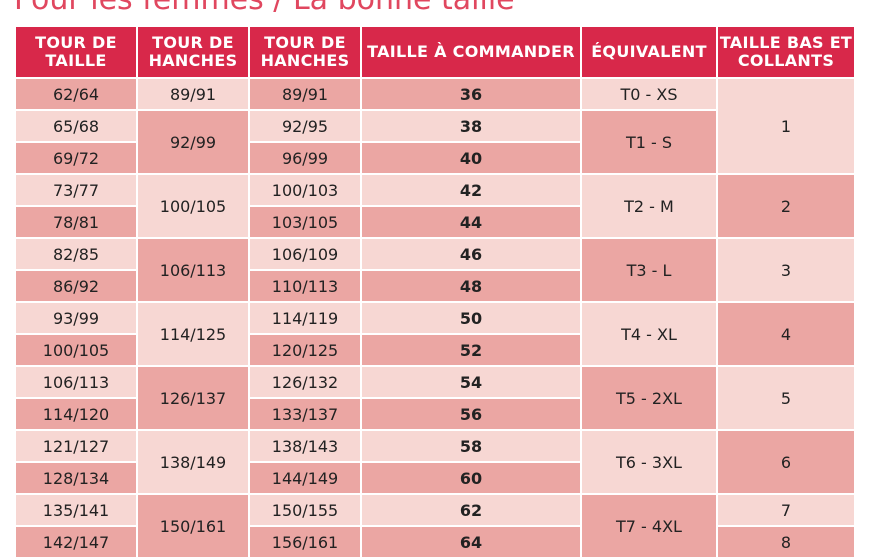 This screenshot has width=880, height=559. What do you see at coordinates (471, 254) in the screenshot?
I see `cell-taille-commander: 46` at bounding box center [471, 254].